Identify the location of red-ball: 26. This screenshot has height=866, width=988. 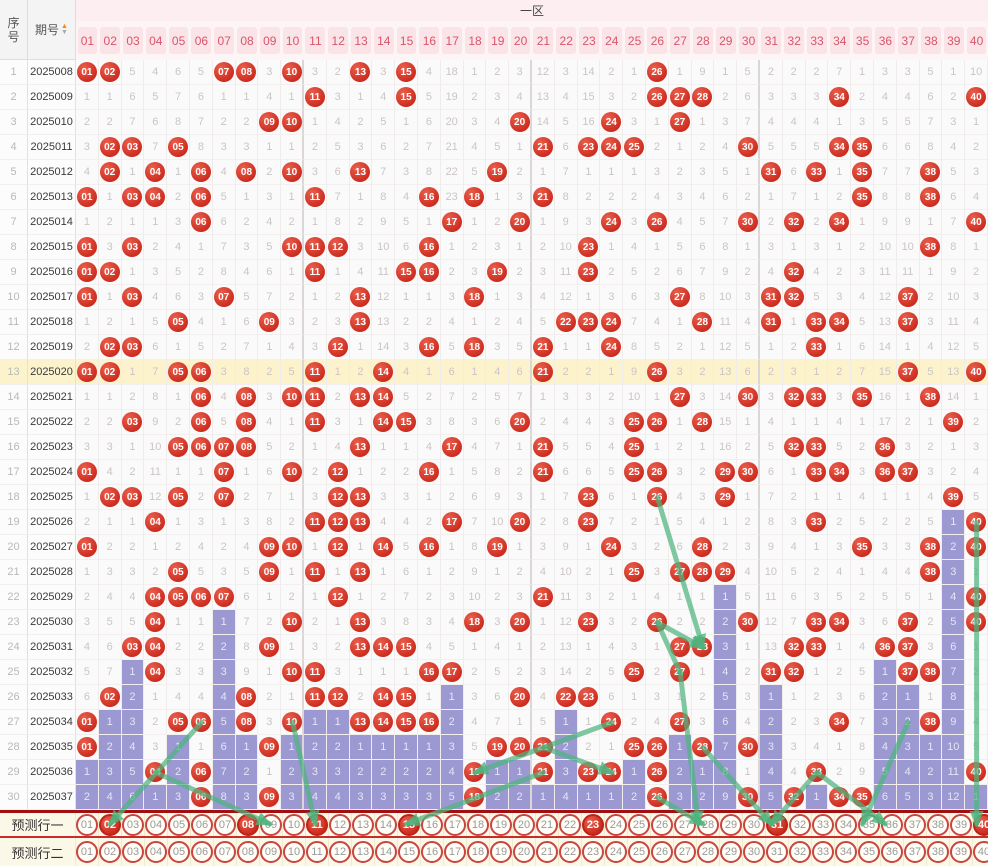
(656, 372).